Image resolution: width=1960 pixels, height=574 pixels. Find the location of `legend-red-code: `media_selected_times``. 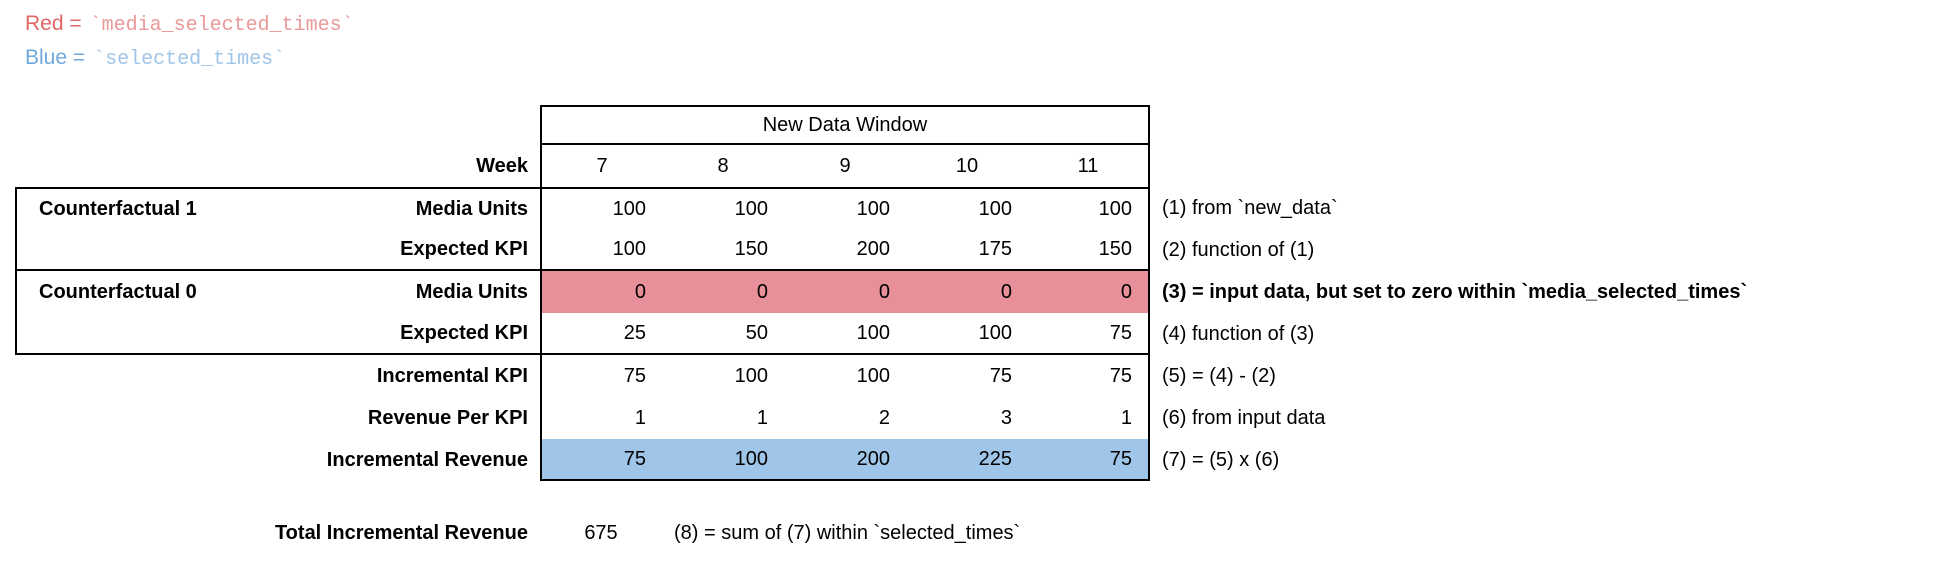

legend-red-code: `media_selected_times` is located at coordinates (221, 25).